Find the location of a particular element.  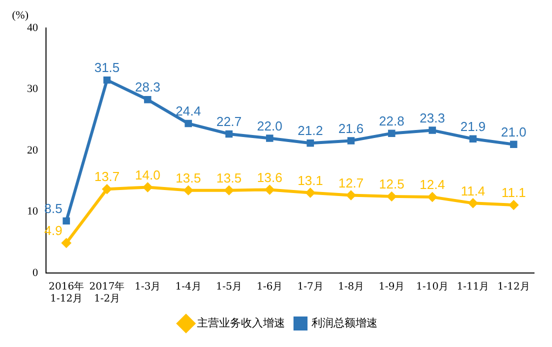

data-label: 13.7 is located at coordinates (107, 176).